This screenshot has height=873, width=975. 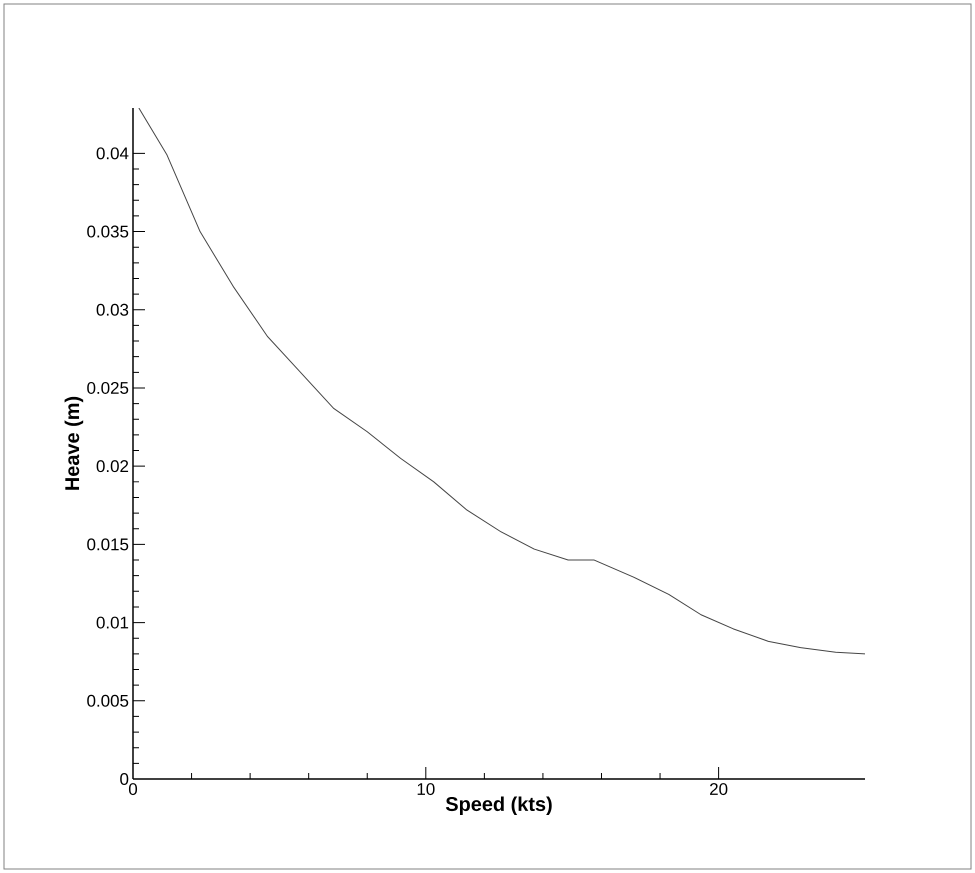 I want to click on y-tick-label: 0.015, so click(x=107, y=544).